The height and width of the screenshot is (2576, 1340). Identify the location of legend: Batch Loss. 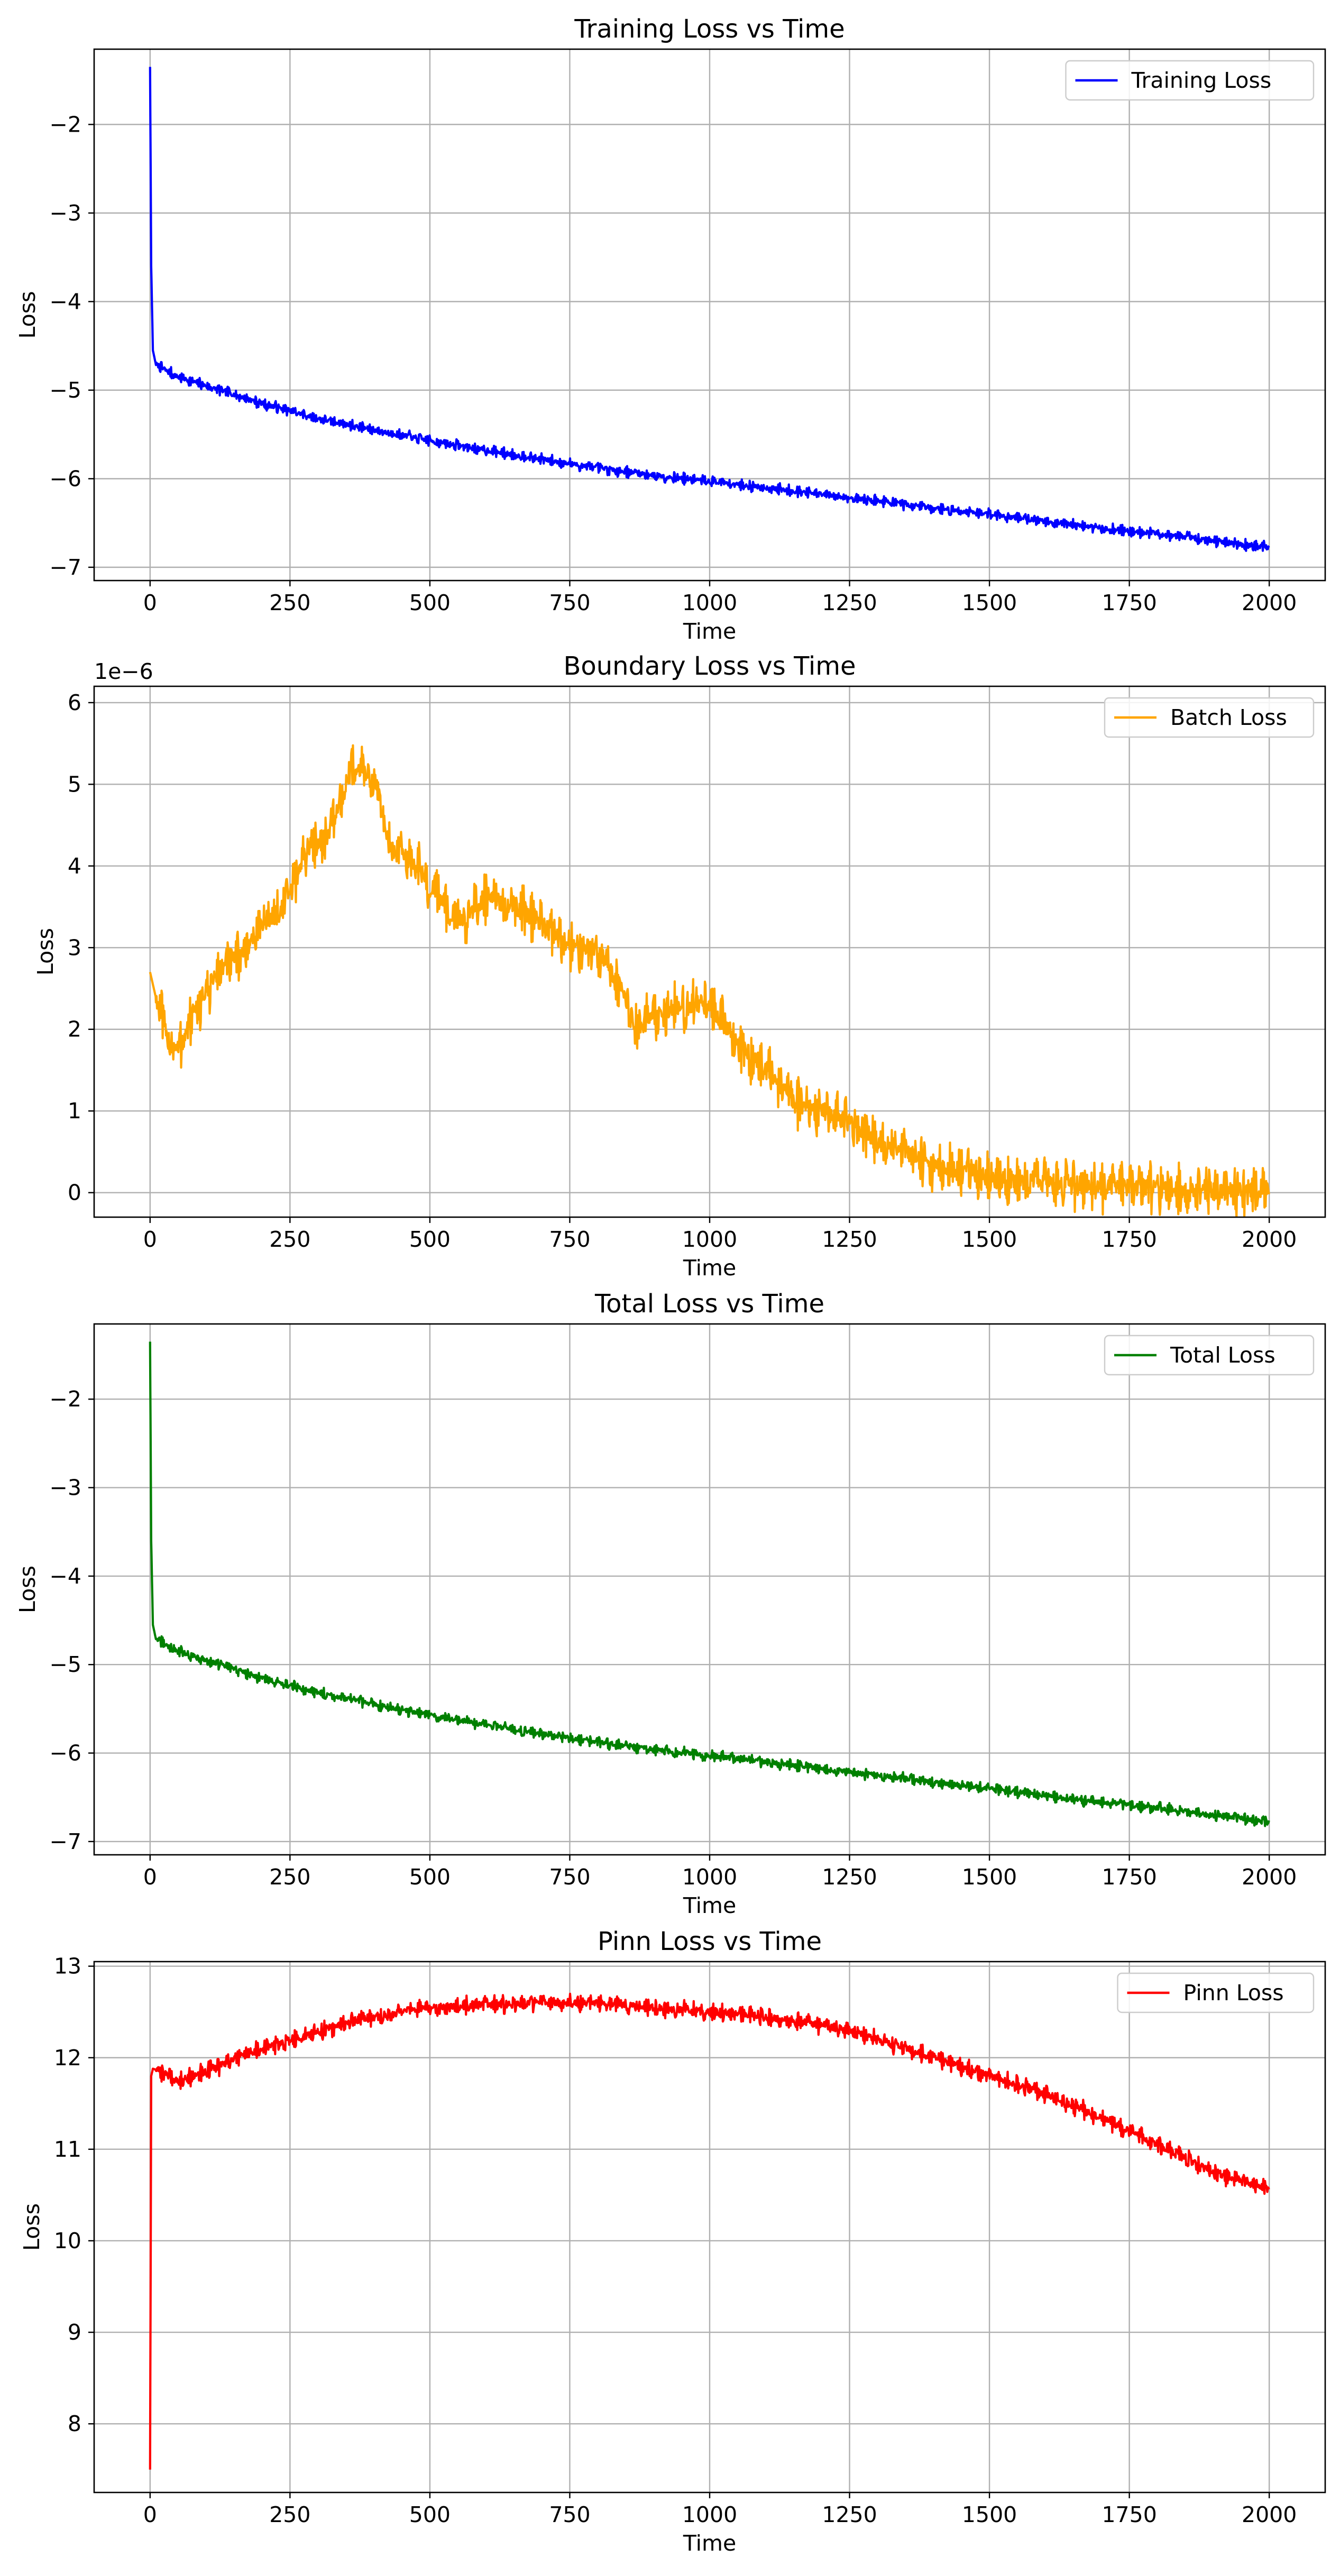
(1209, 717).